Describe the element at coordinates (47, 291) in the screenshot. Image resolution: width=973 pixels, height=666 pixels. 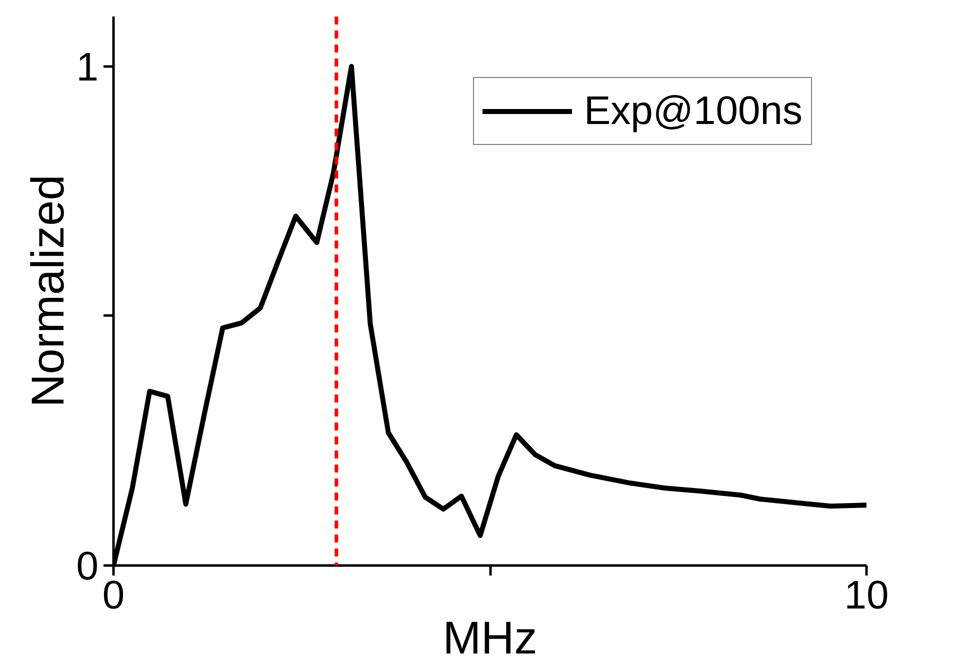
I see `y-axis-title: Normalized` at that location.